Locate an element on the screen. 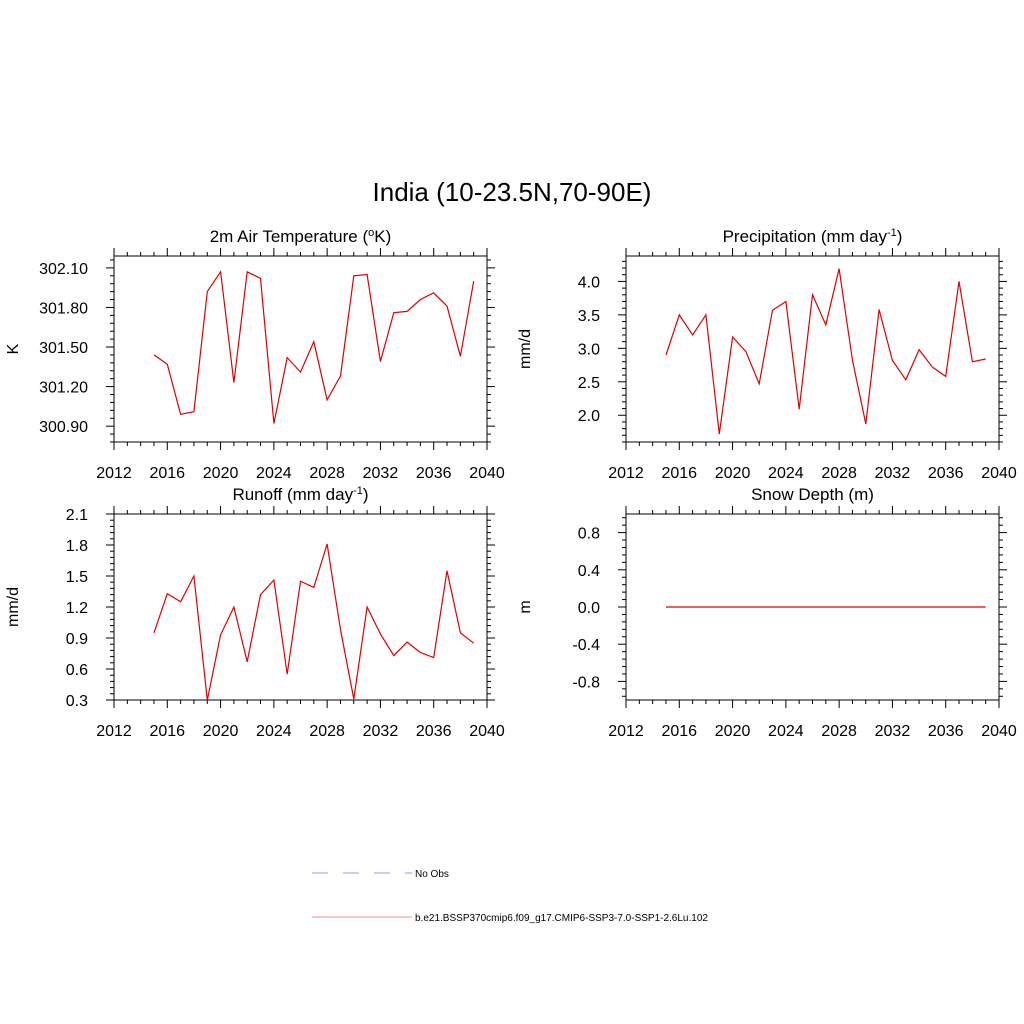  panel-title: Precipitation (mm day-1) is located at coordinates (813, 236).